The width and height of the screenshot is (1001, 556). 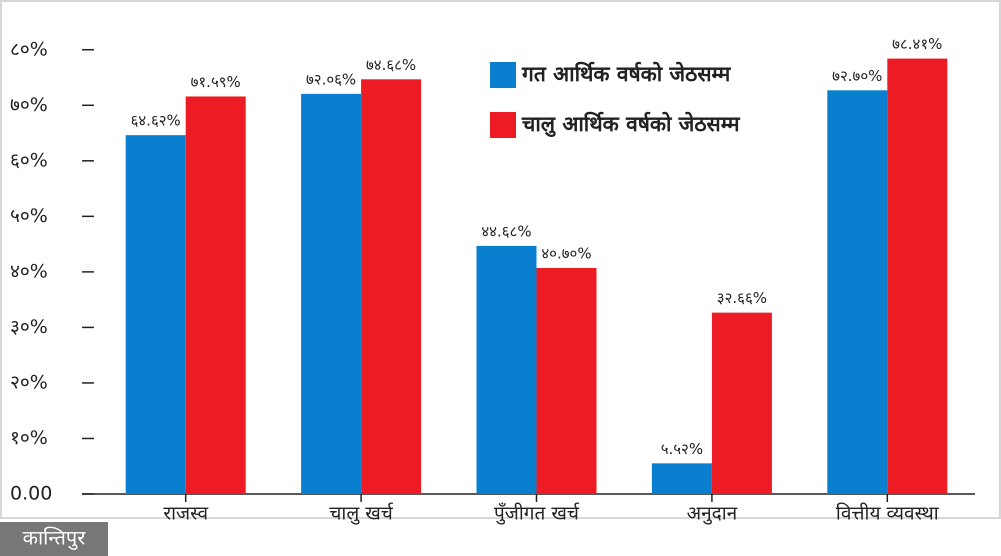 What do you see at coordinates (185, 514) in the screenshot?
I see `x-tick-label: राजस्व` at bounding box center [185, 514].